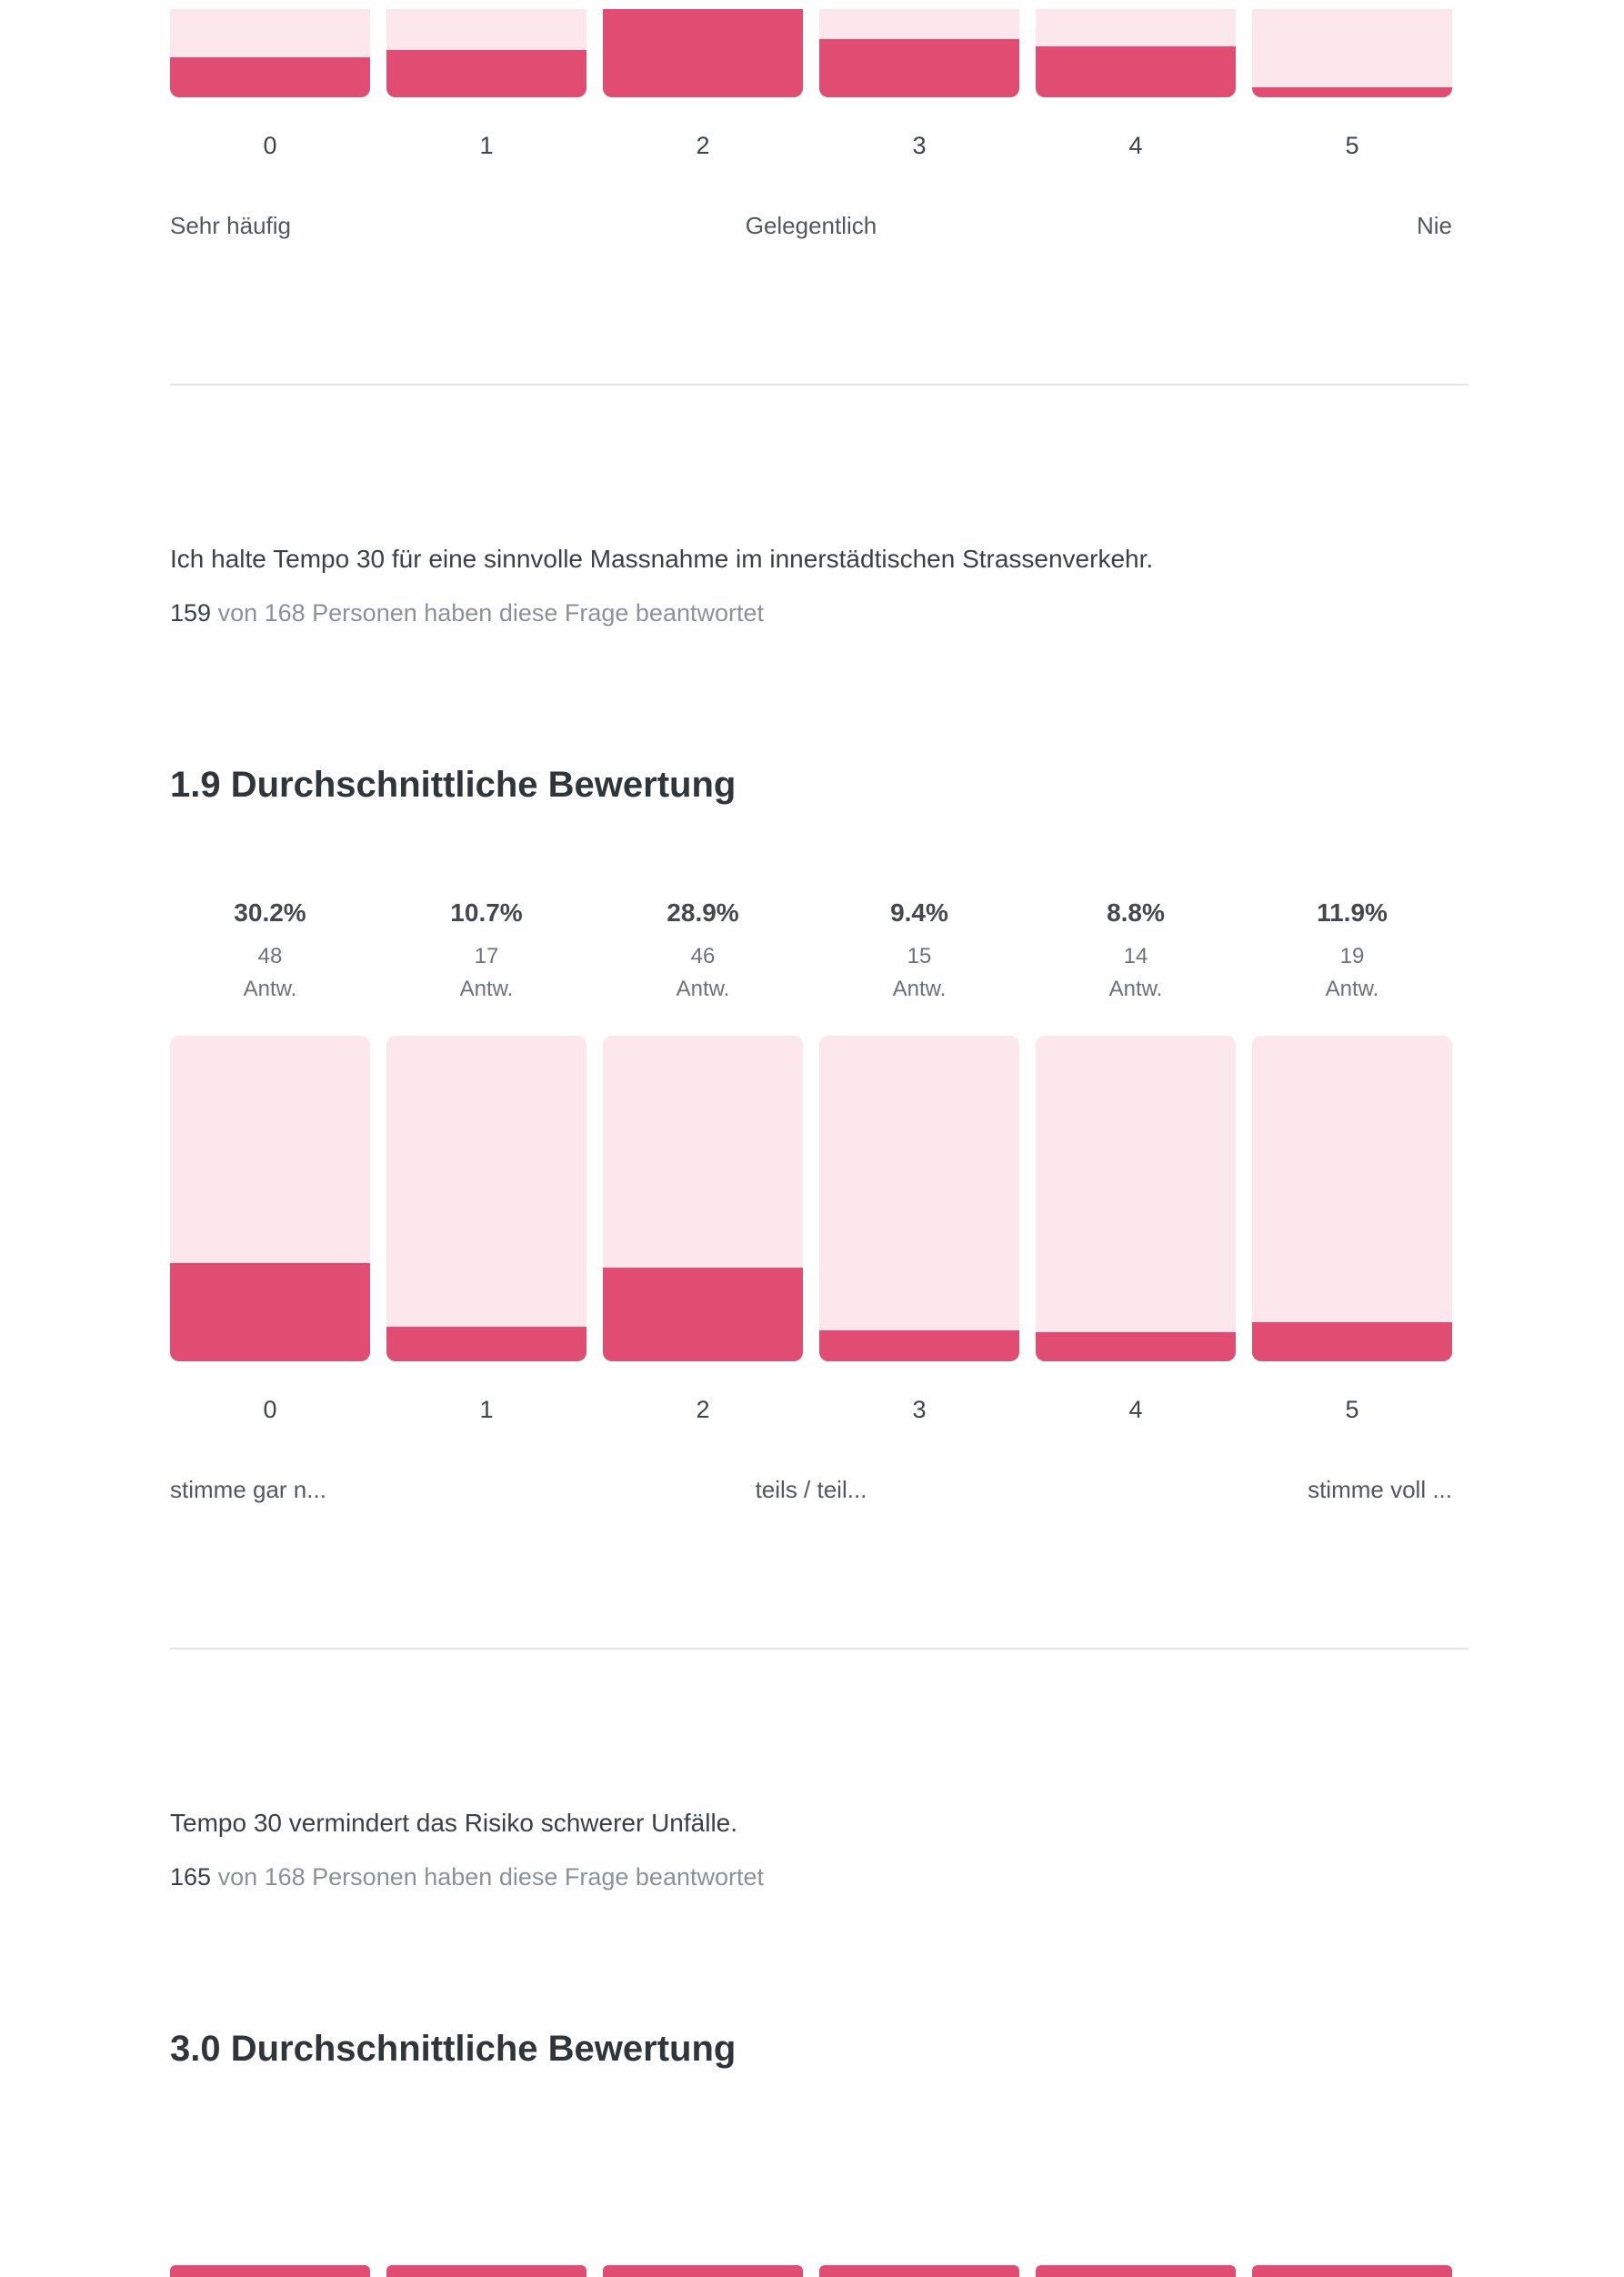 The height and width of the screenshot is (2277, 1624). I want to click on percent-label: 30.2%, so click(270, 912).